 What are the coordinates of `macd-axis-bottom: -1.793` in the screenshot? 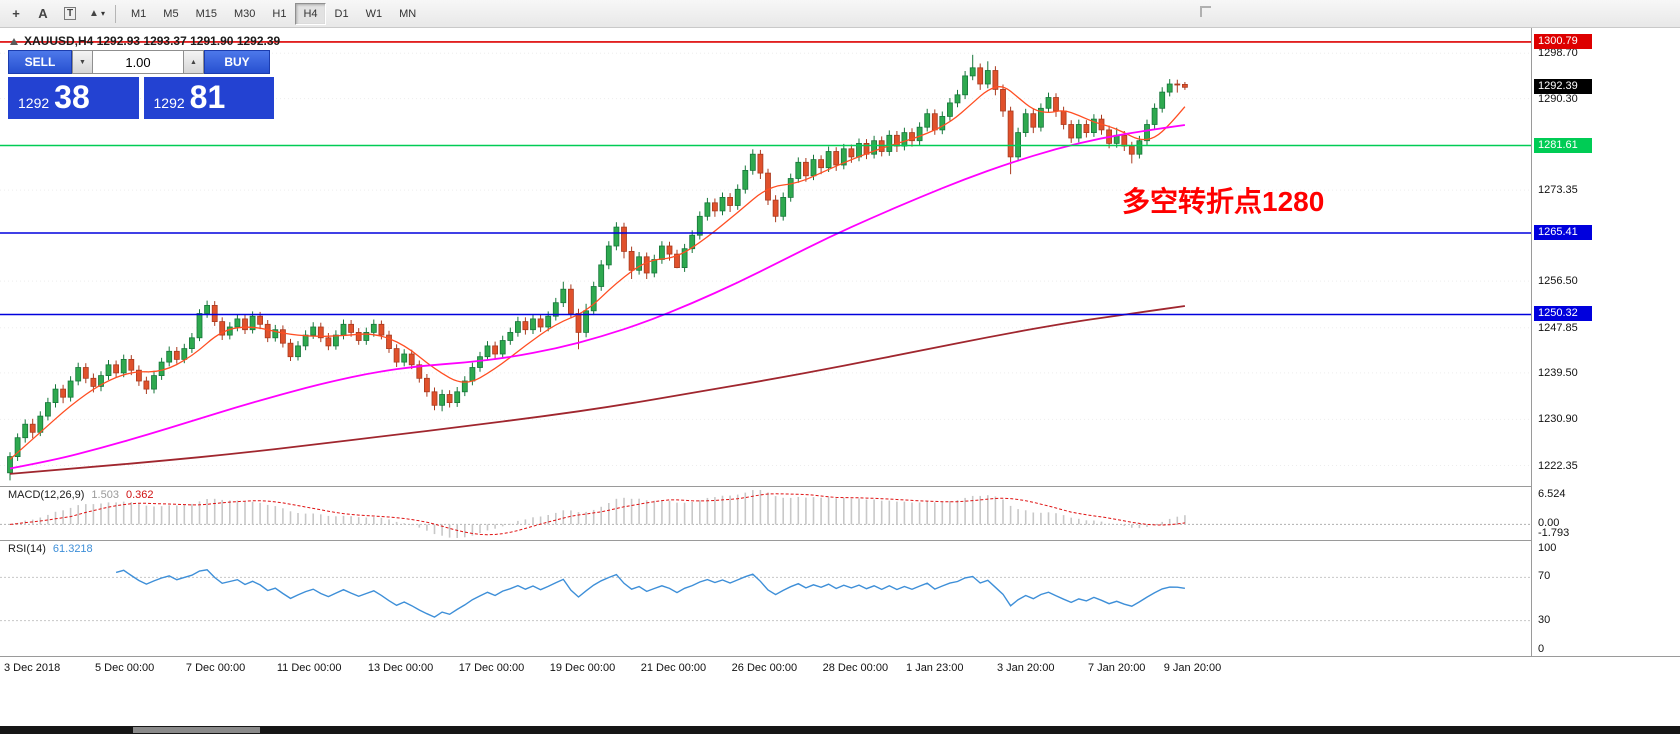 It's located at (1554, 533).